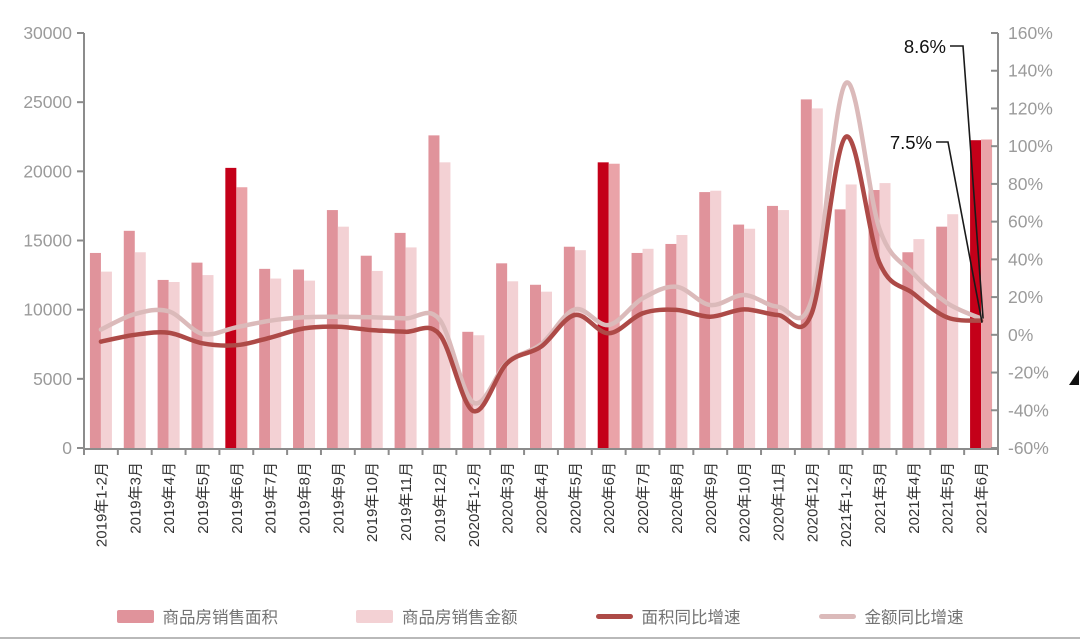  Describe the element at coordinates (47, 241) in the screenshot. I see `left-axis-tick-label: 15000` at that location.